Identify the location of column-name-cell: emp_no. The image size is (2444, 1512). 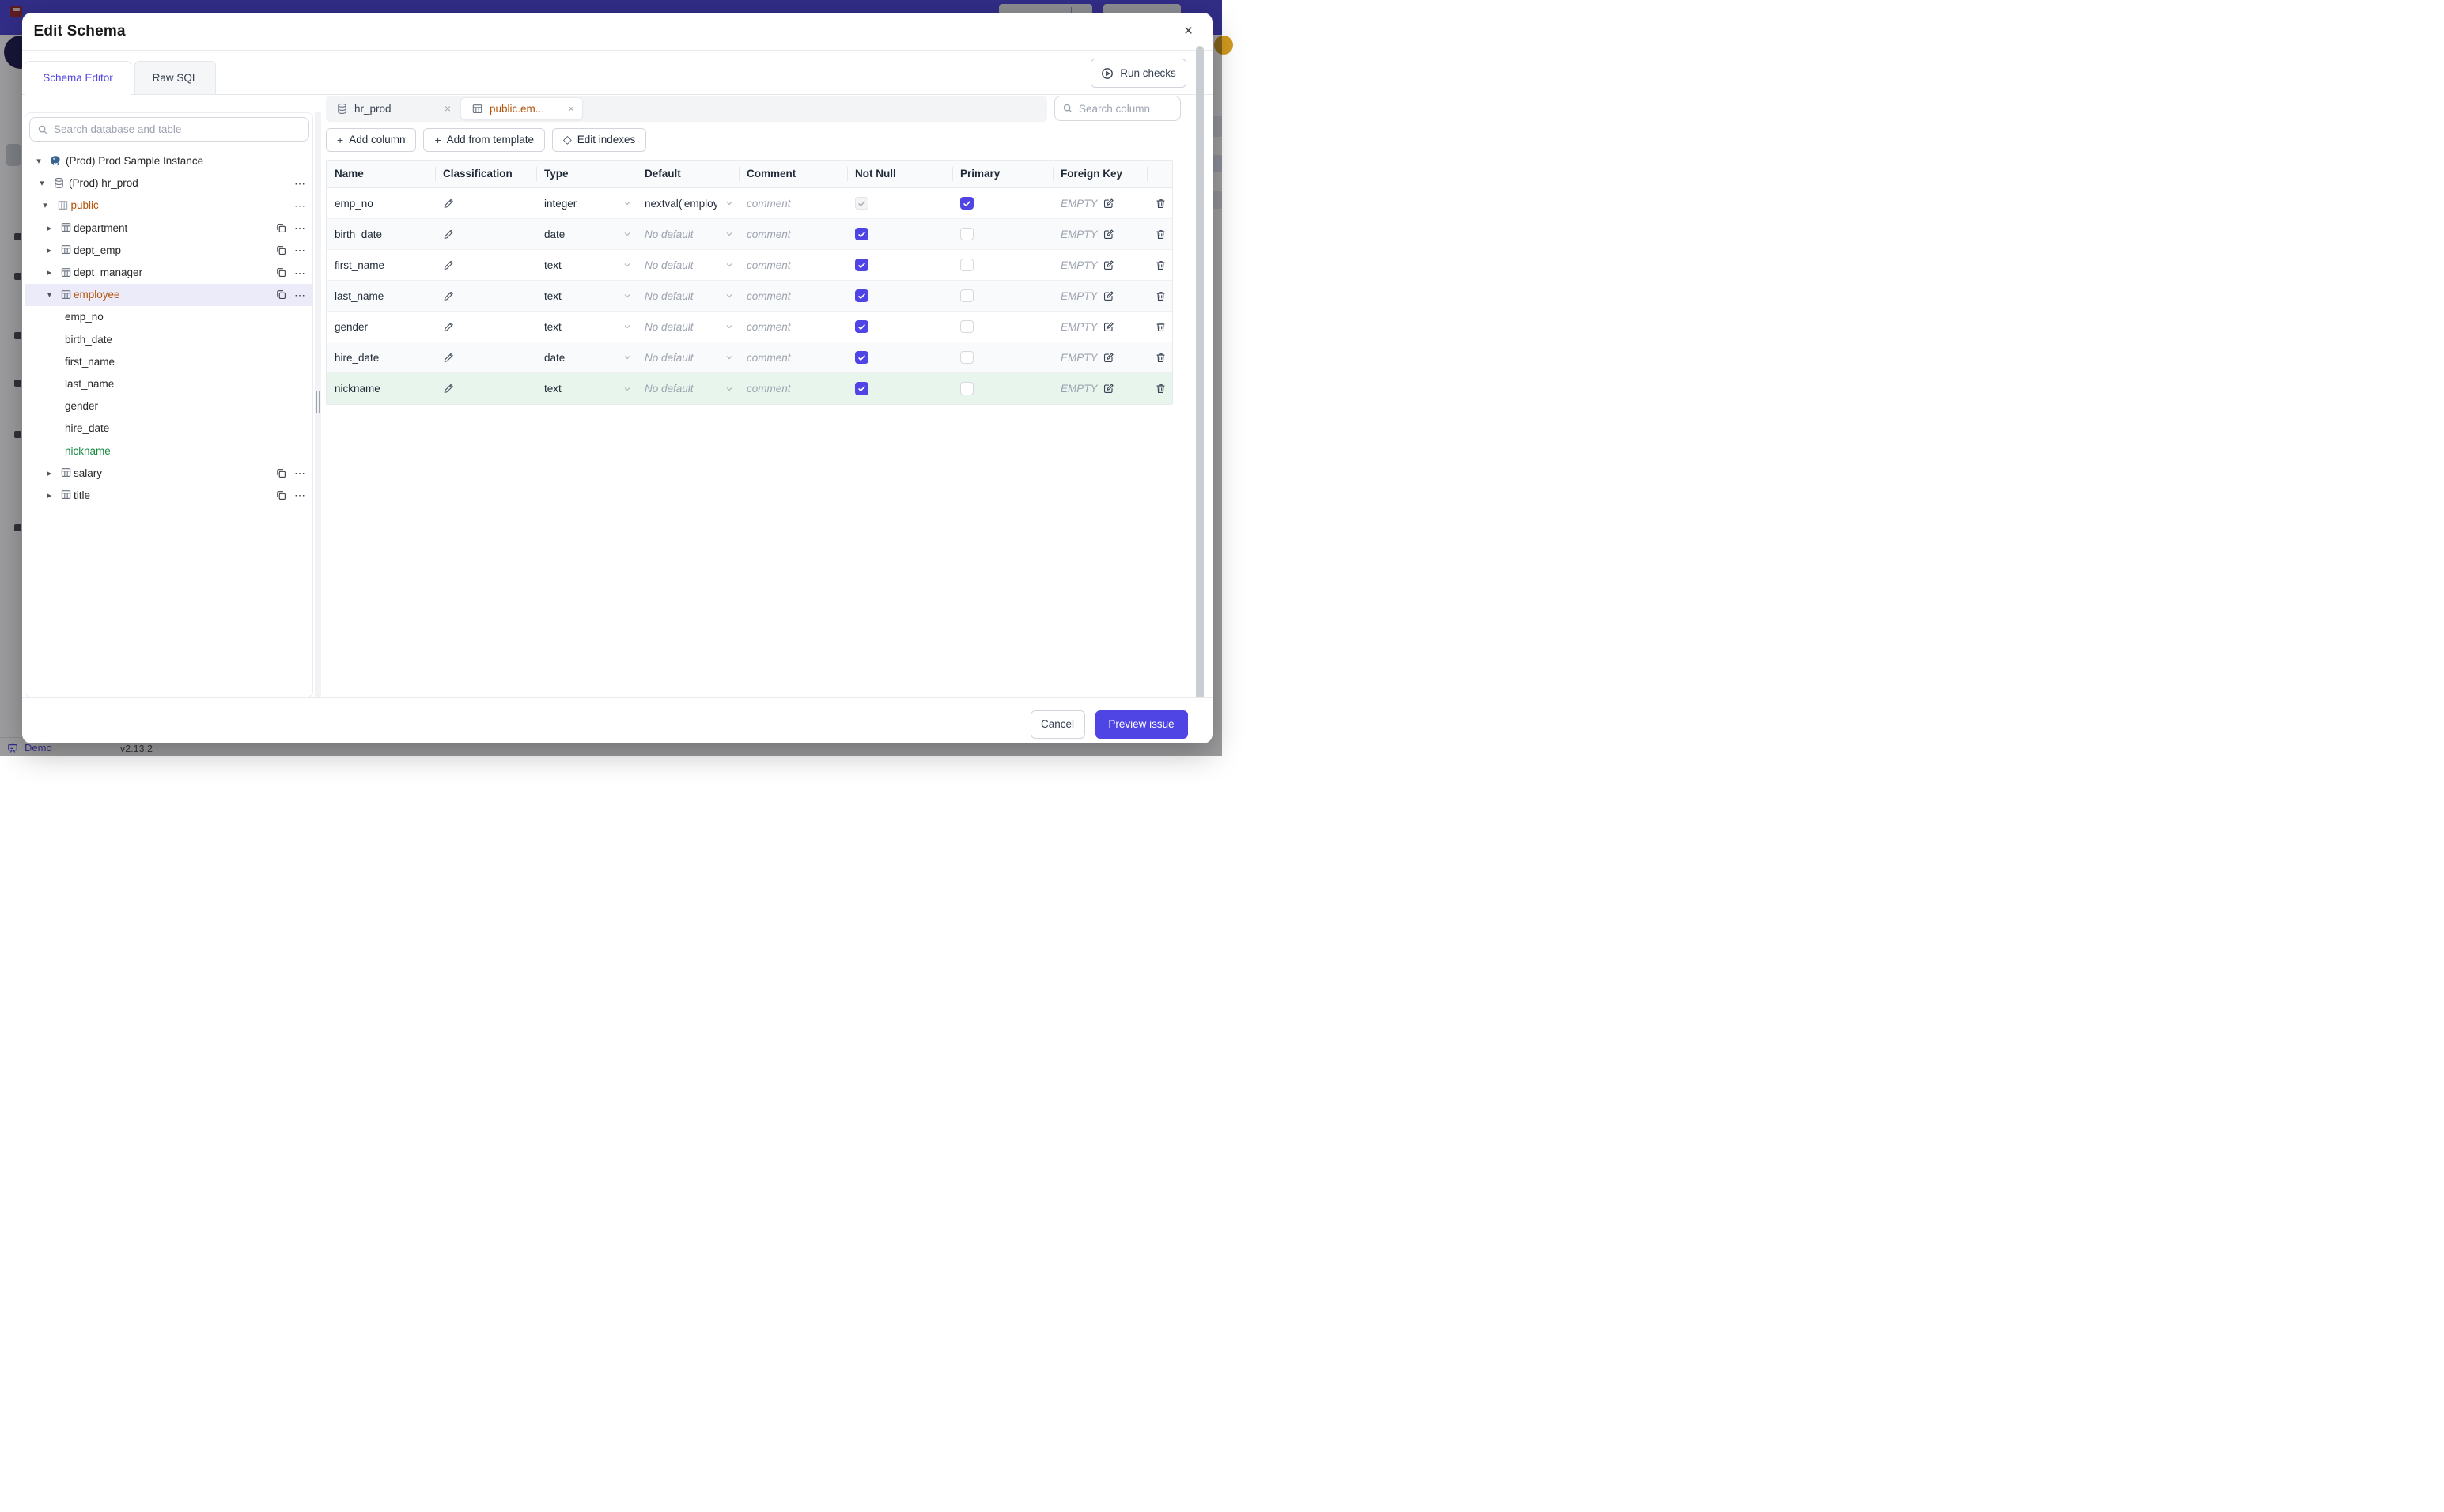
(354, 203).